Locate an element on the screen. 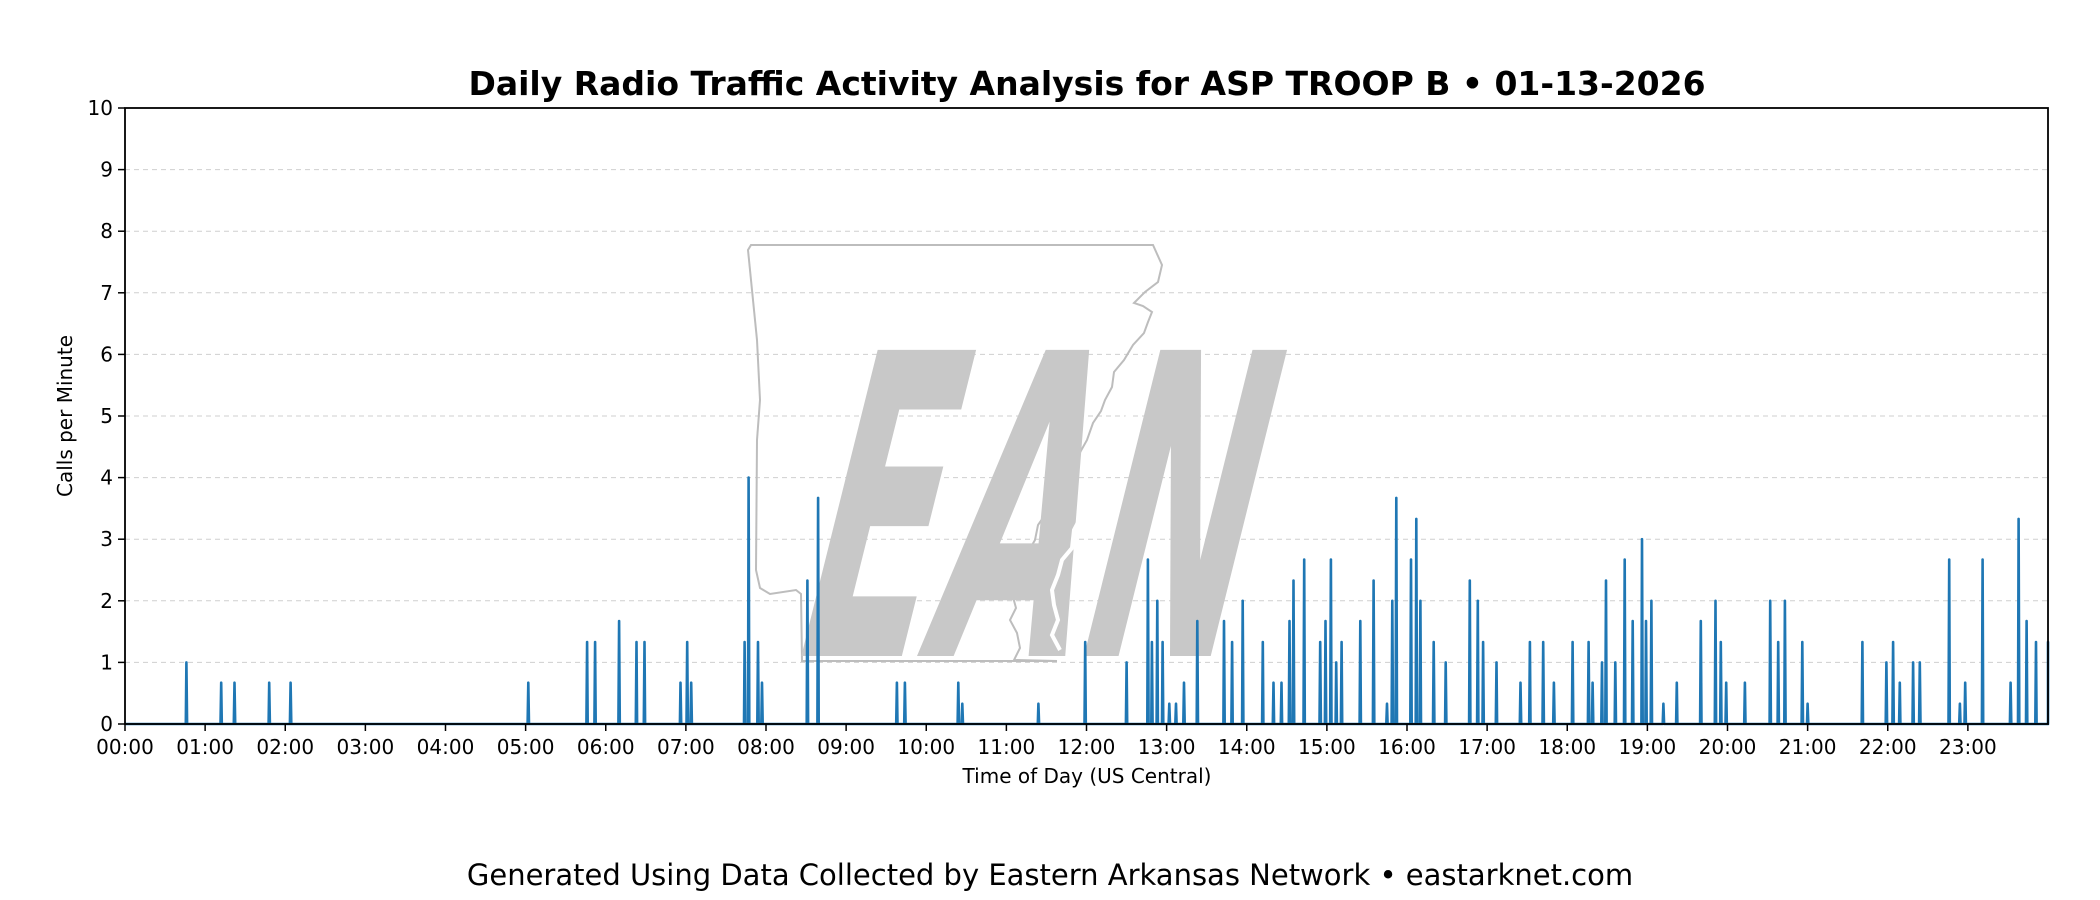  x-tick-label: 00:00 is located at coordinates (125, 747).